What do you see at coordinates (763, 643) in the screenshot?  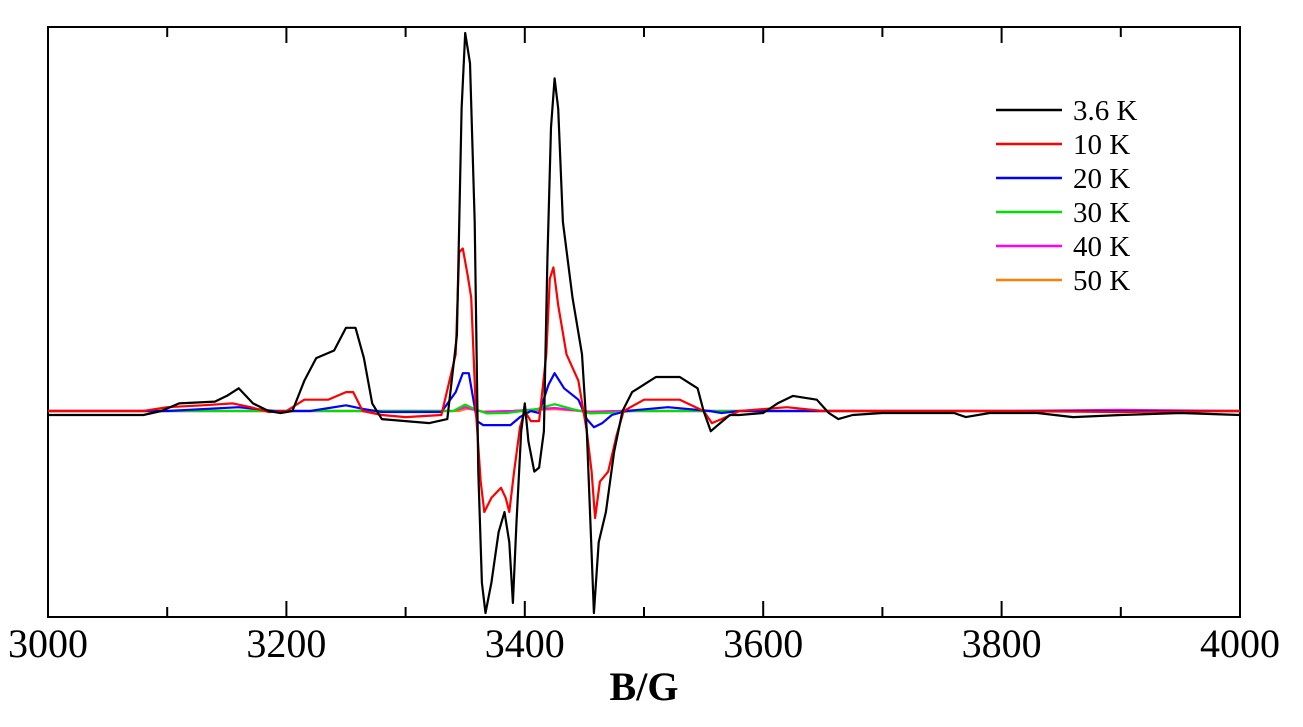 I see `x-tick-label-3600: 3600` at bounding box center [763, 643].